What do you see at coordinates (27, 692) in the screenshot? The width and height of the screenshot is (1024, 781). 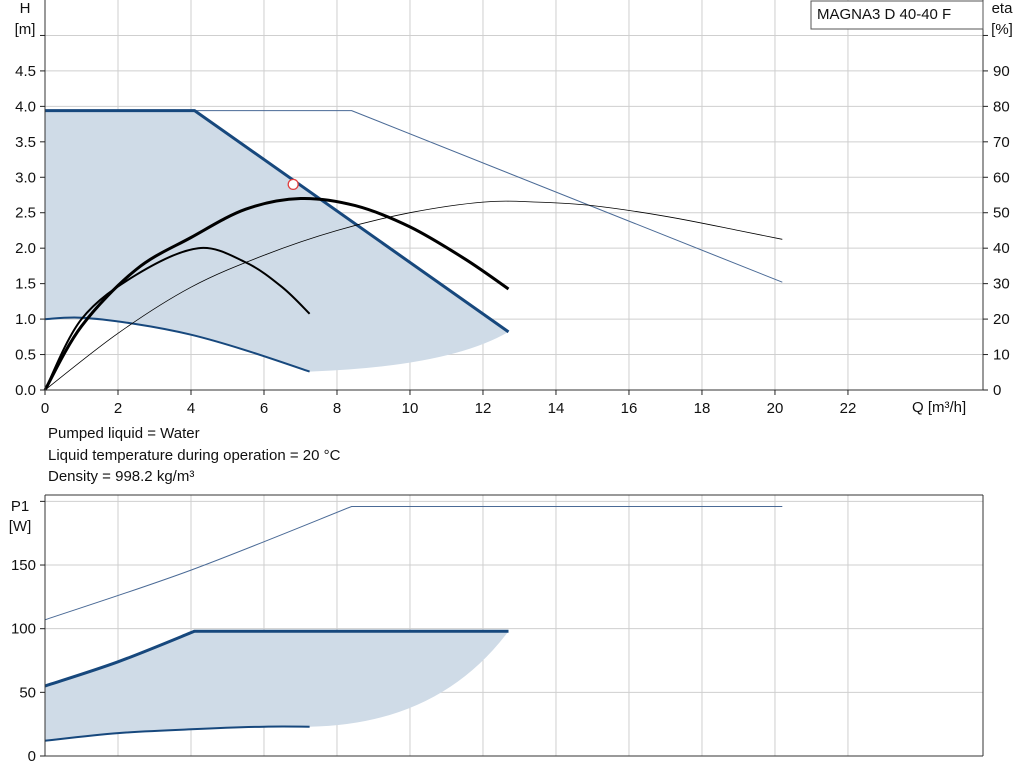 I see `p1-tick-label: 50` at bounding box center [27, 692].